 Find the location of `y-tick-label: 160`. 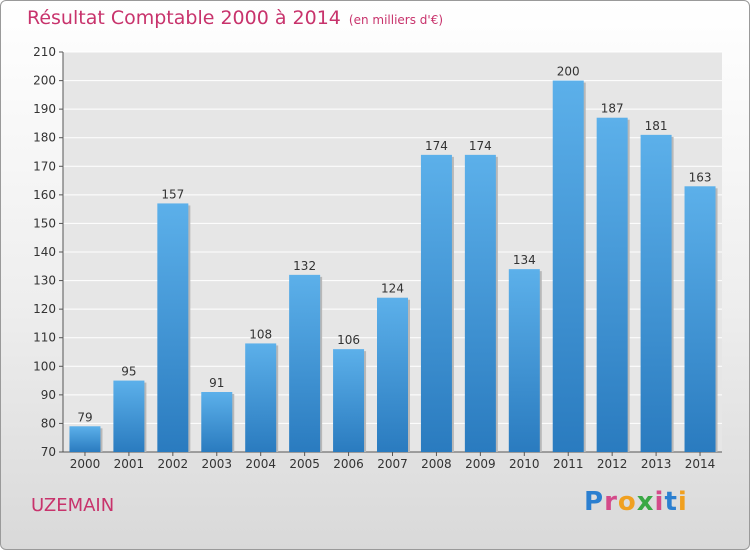

y-tick-label: 160 is located at coordinates (44, 195).